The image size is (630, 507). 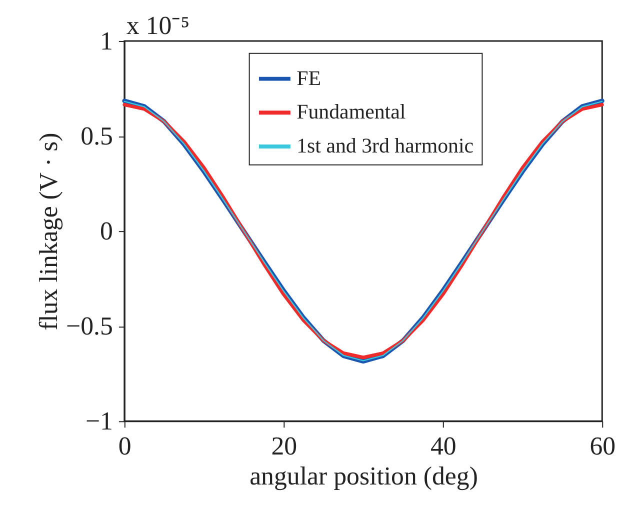 I want to click on y-axis-title: flux linkage (V · s), so click(x=49, y=231).